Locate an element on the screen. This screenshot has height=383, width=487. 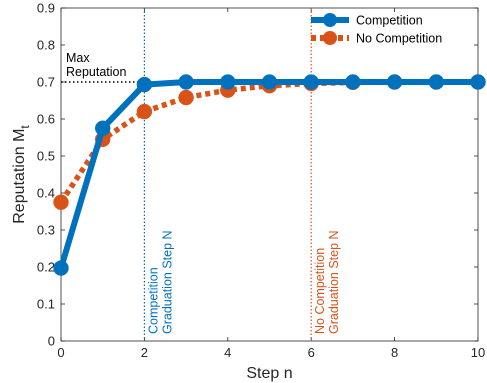
y-tick-label: 0 is located at coordinates (51, 341).